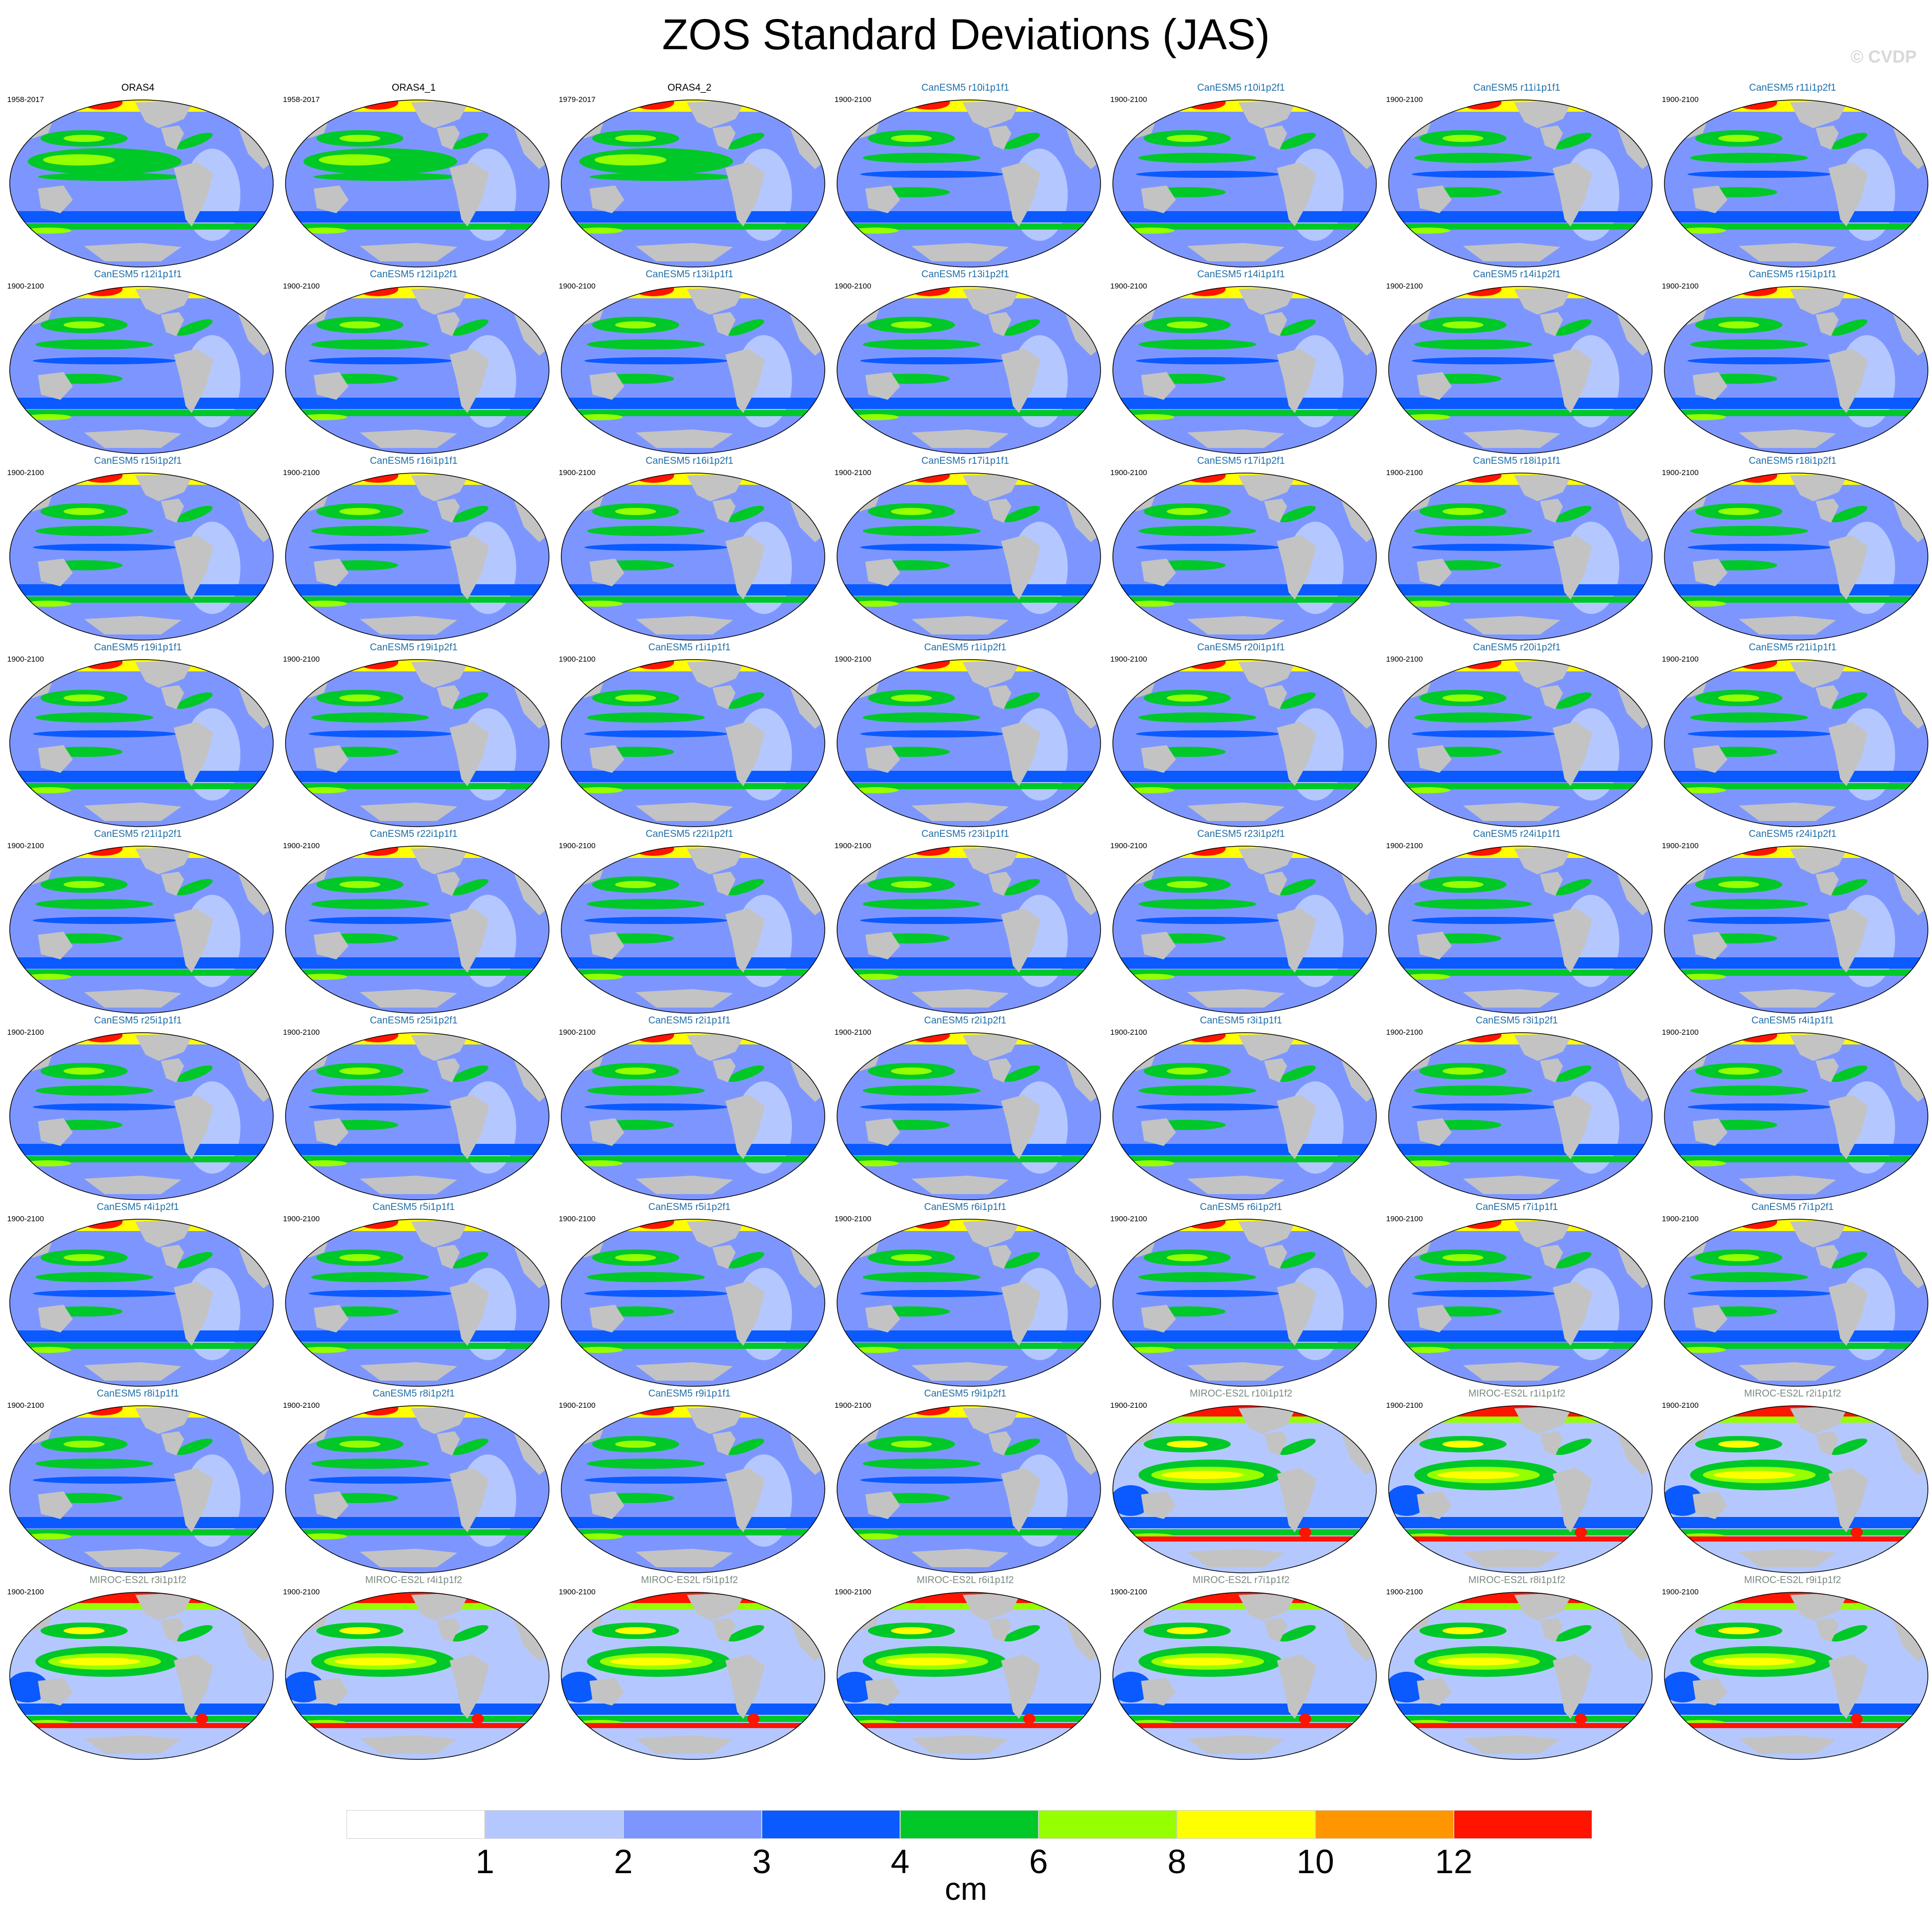  I want to click on panel-title: CanESM5 r8i1p1f1, so click(137, 1394).